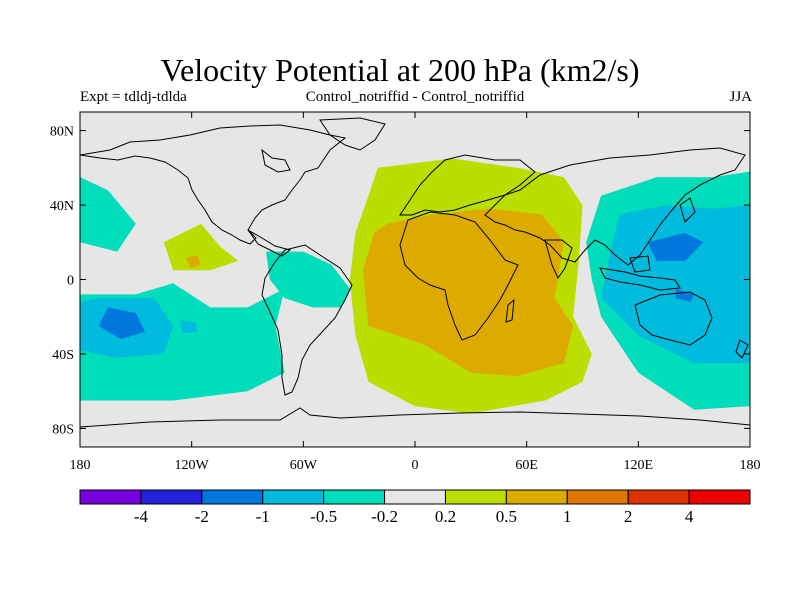 The image size is (800, 600). Describe the element at coordinates (108, 214) in the screenshot. I see `contour-region-north-pacific-negative-0.2` at that location.